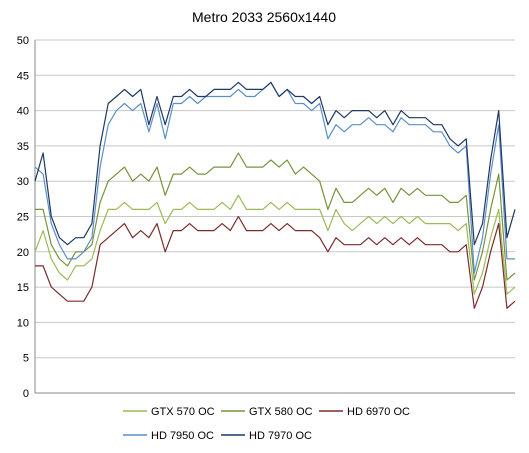  Describe the element at coordinates (23, 253) in the screenshot. I see `y-tick-label: 20` at that location.